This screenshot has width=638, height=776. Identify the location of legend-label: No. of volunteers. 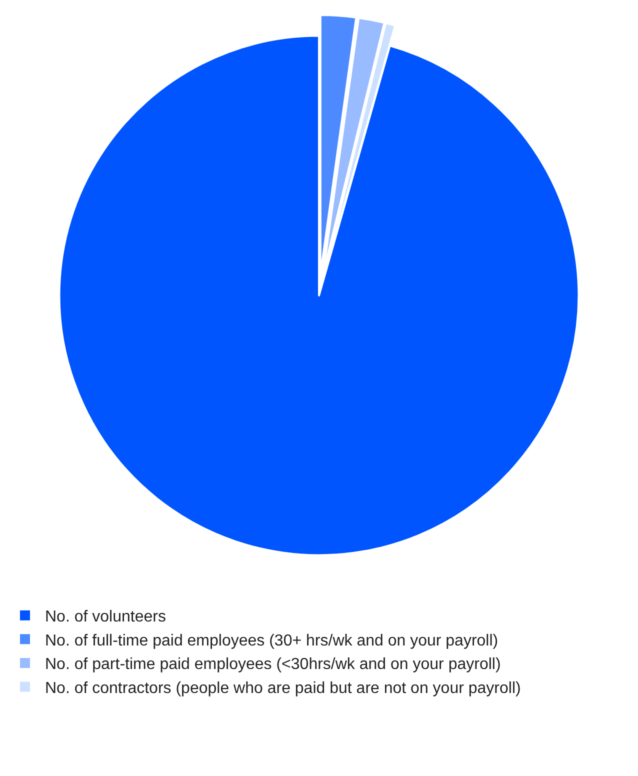
(105, 617).